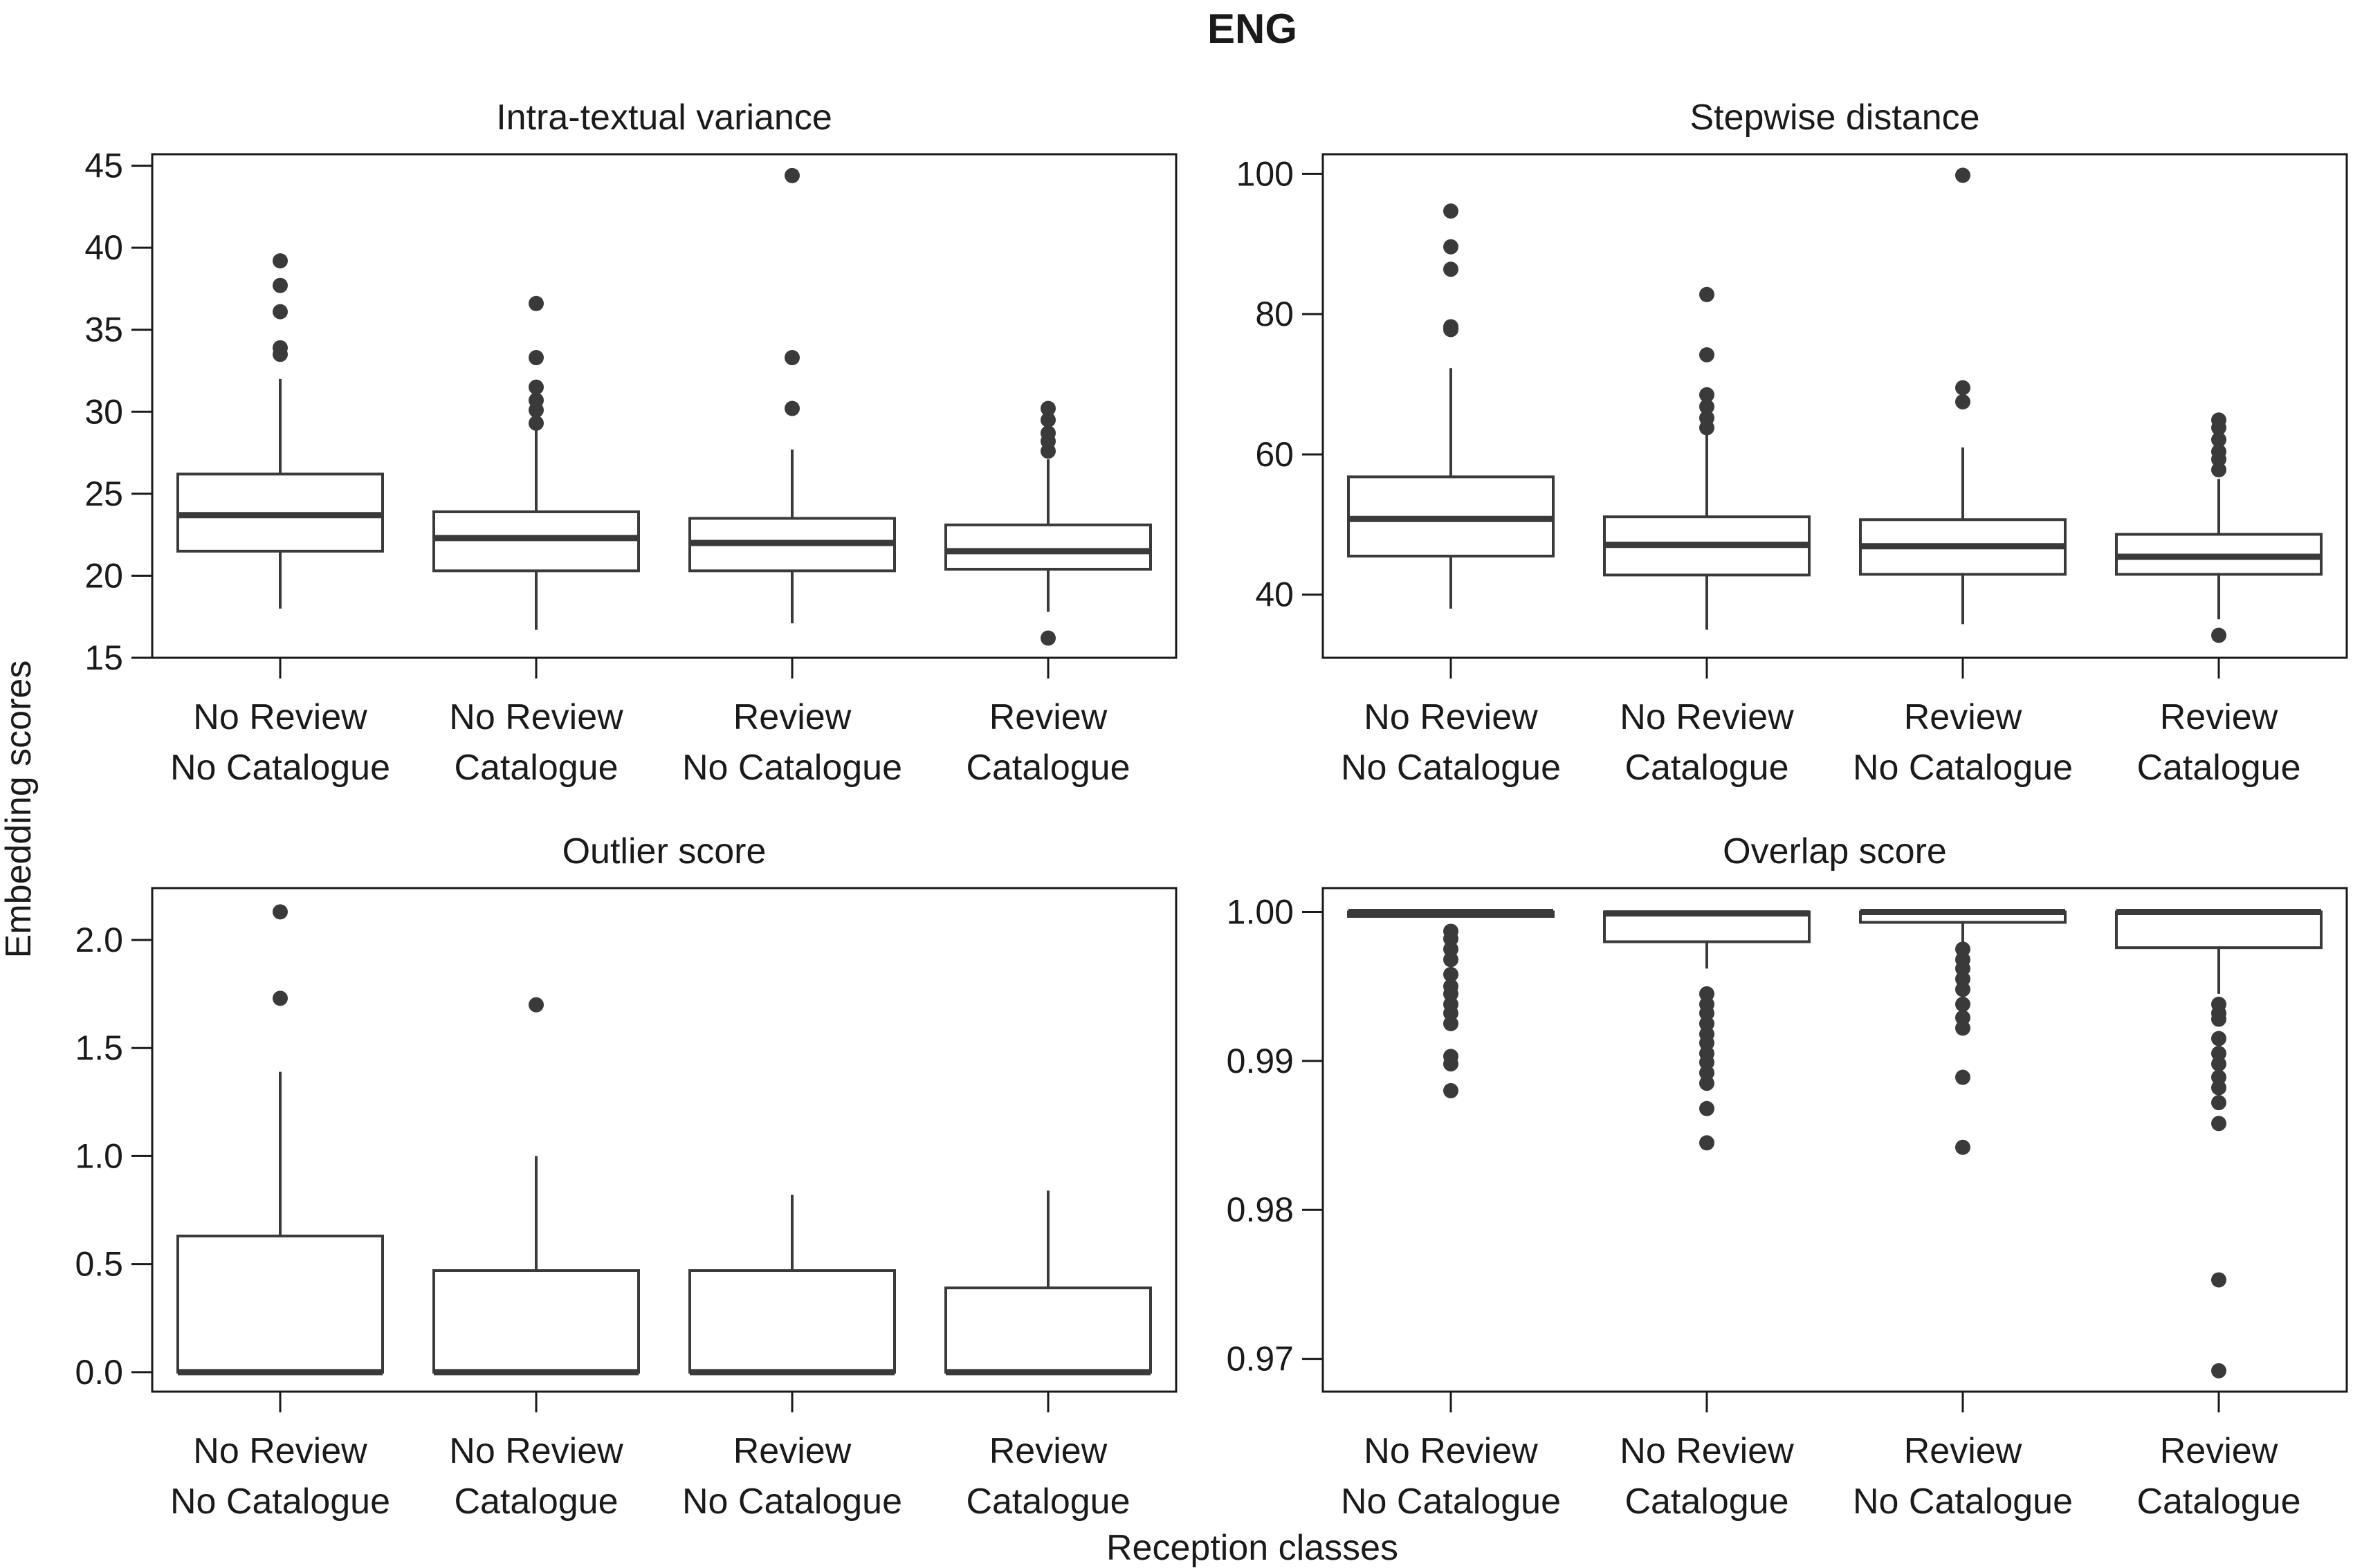  What do you see at coordinates (664, 118) in the screenshot?
I see `panel-title: Intra-textual variance` at bounding box center [664, 118].